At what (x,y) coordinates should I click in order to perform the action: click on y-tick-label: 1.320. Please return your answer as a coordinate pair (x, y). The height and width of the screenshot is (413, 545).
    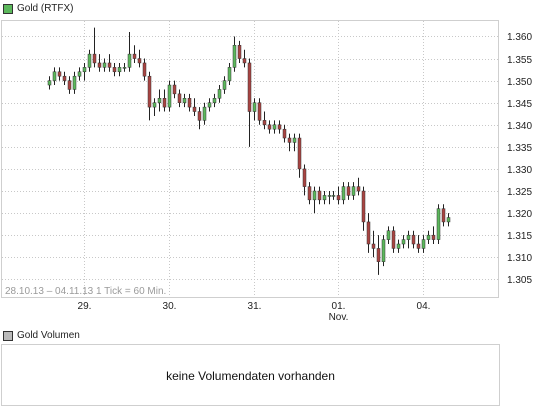
    Looking at the image, I should click on (519, 214).